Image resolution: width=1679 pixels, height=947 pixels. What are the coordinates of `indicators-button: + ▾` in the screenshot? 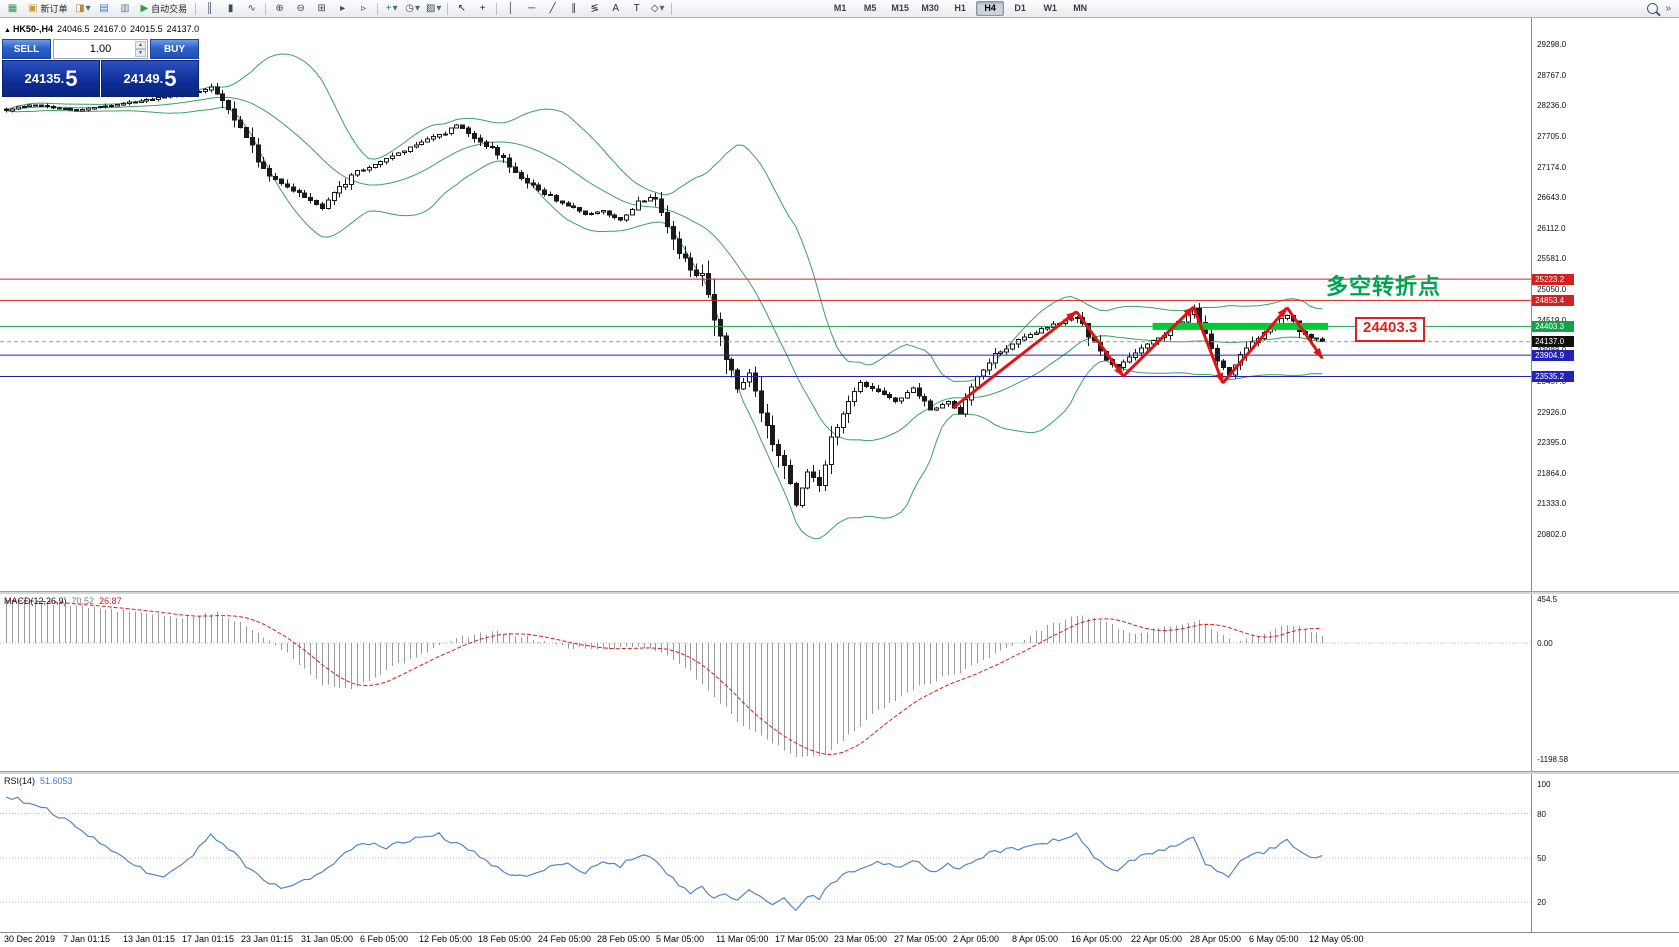 It's located at (391, 8).